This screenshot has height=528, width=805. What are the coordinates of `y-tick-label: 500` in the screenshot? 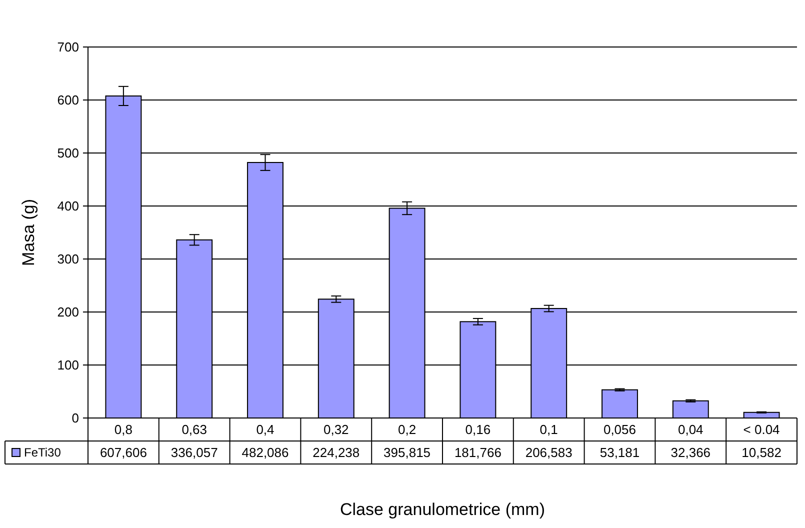 It's located at (68, 153).